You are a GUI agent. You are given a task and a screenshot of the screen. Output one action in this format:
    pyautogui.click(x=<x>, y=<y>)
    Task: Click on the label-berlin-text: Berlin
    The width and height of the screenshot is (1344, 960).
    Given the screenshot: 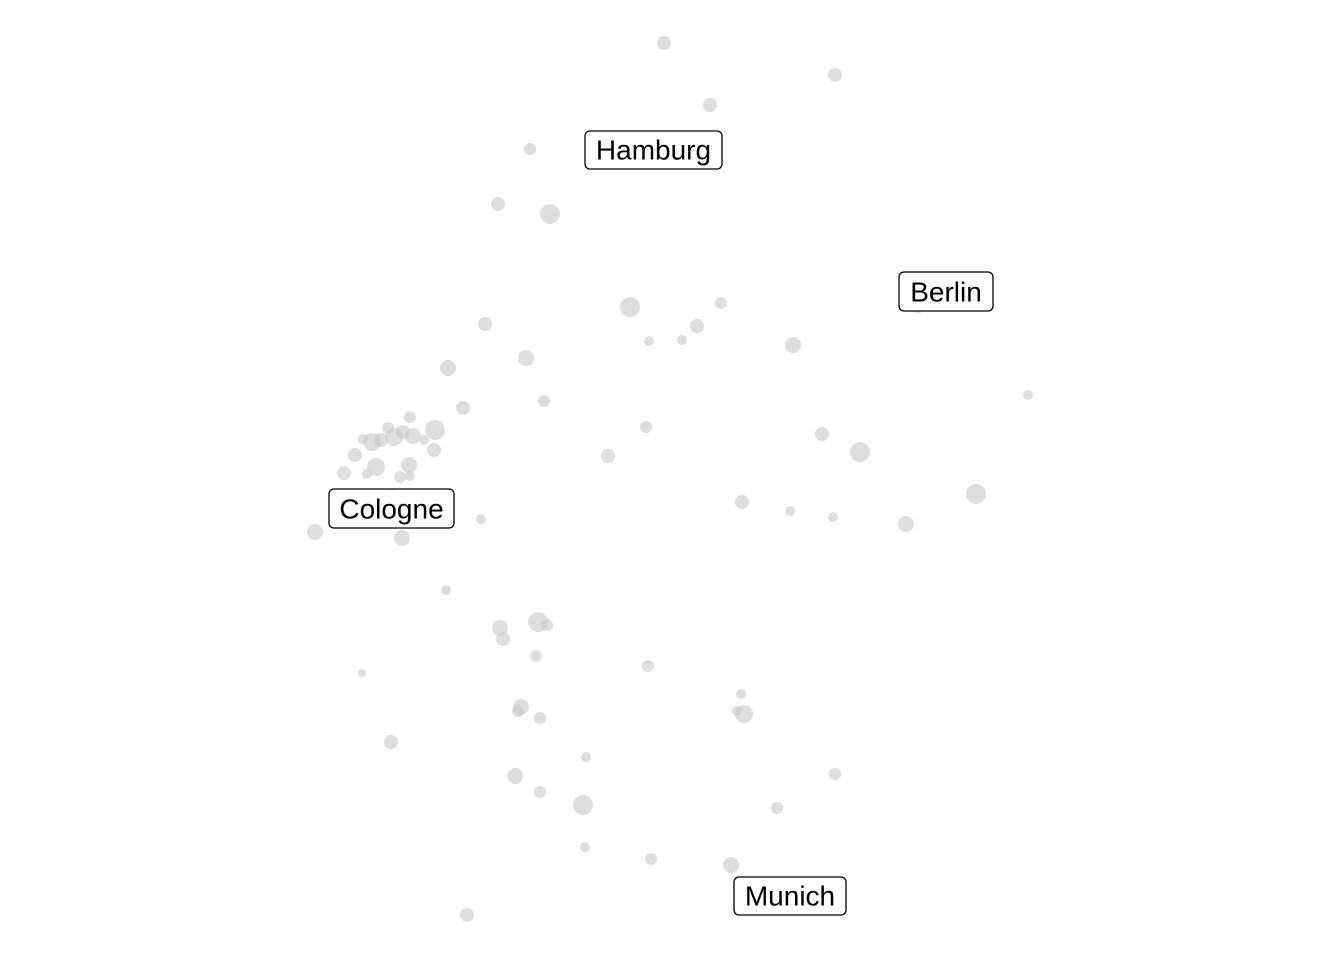 What is the action you would take?
    pyautogui.click(x=946, y=292)
    